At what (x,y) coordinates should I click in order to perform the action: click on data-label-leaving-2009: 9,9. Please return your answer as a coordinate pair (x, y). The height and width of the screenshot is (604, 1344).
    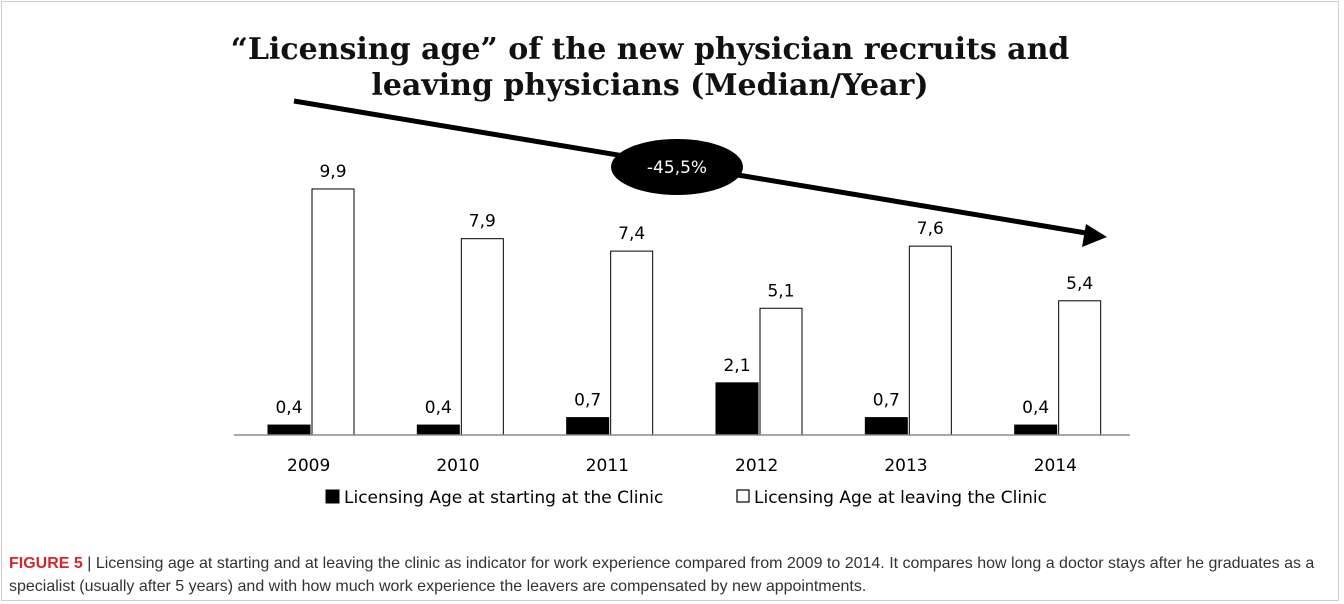
    Looking at the image, I should click on (332, 172).